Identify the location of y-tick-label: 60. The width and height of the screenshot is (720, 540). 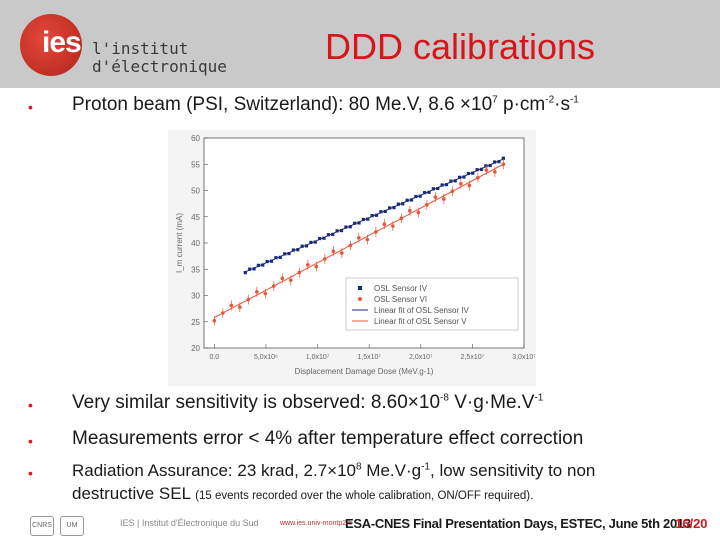
(195, 138).